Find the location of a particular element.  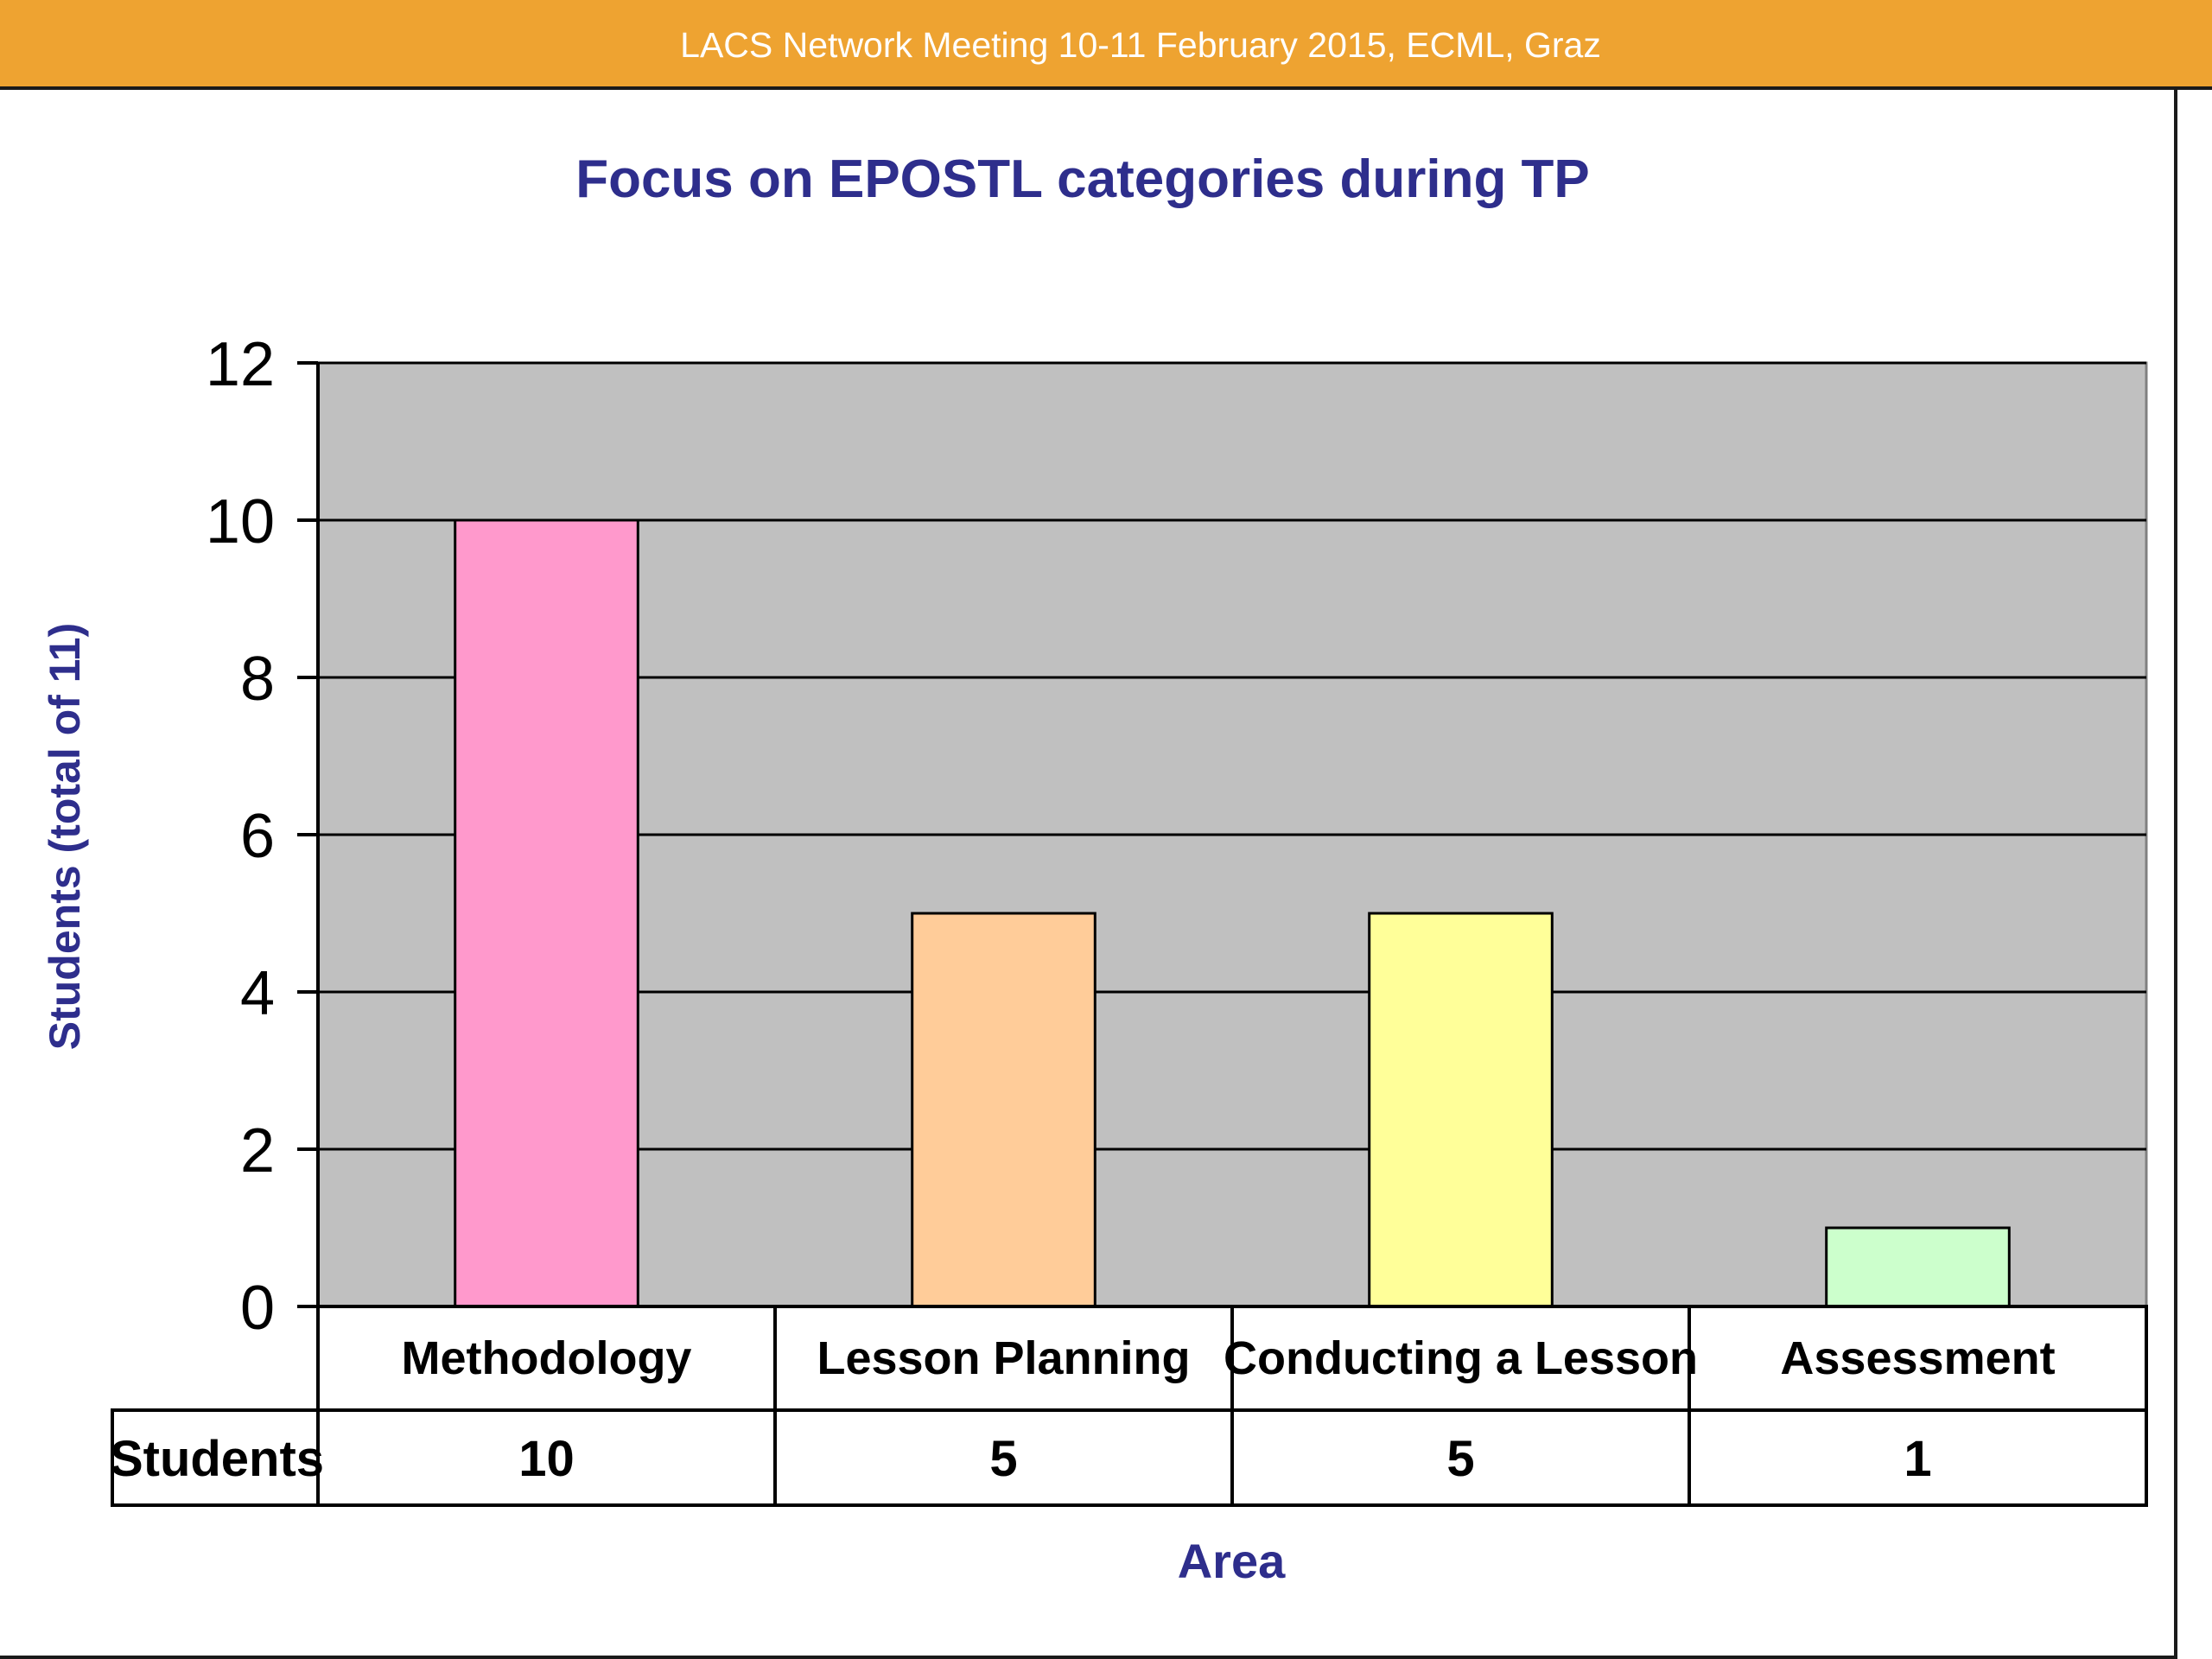

y-tick-label: 0 is located at coordinates (257, 1308).